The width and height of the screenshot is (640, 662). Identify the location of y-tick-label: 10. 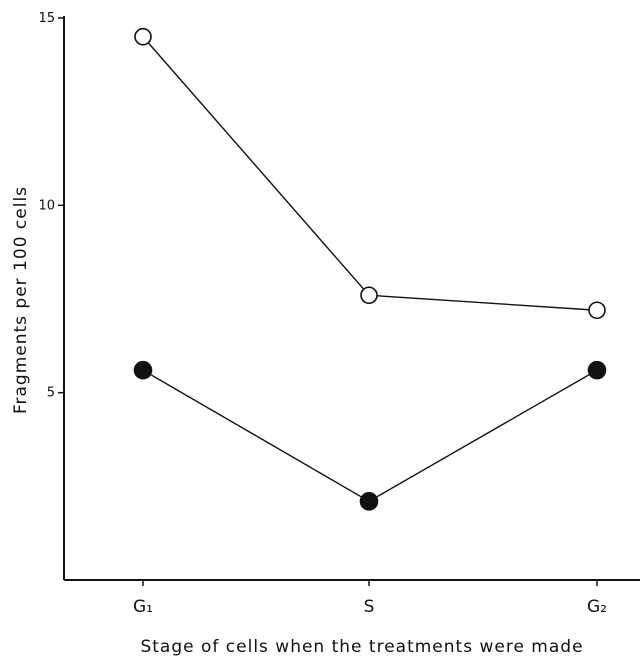
(46, 205).